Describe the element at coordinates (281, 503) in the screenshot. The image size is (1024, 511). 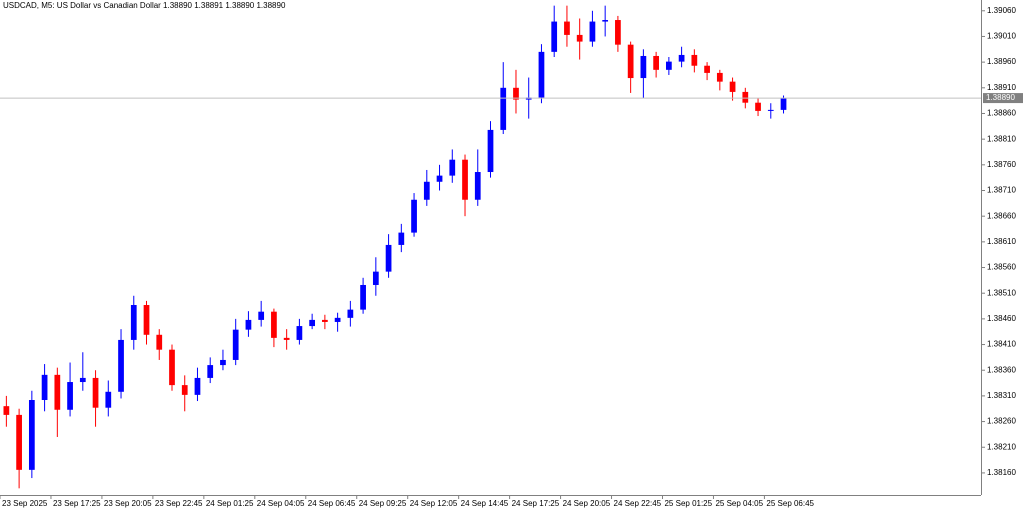
I see `x-tick-label: 24 Sep 04:05` at that location.